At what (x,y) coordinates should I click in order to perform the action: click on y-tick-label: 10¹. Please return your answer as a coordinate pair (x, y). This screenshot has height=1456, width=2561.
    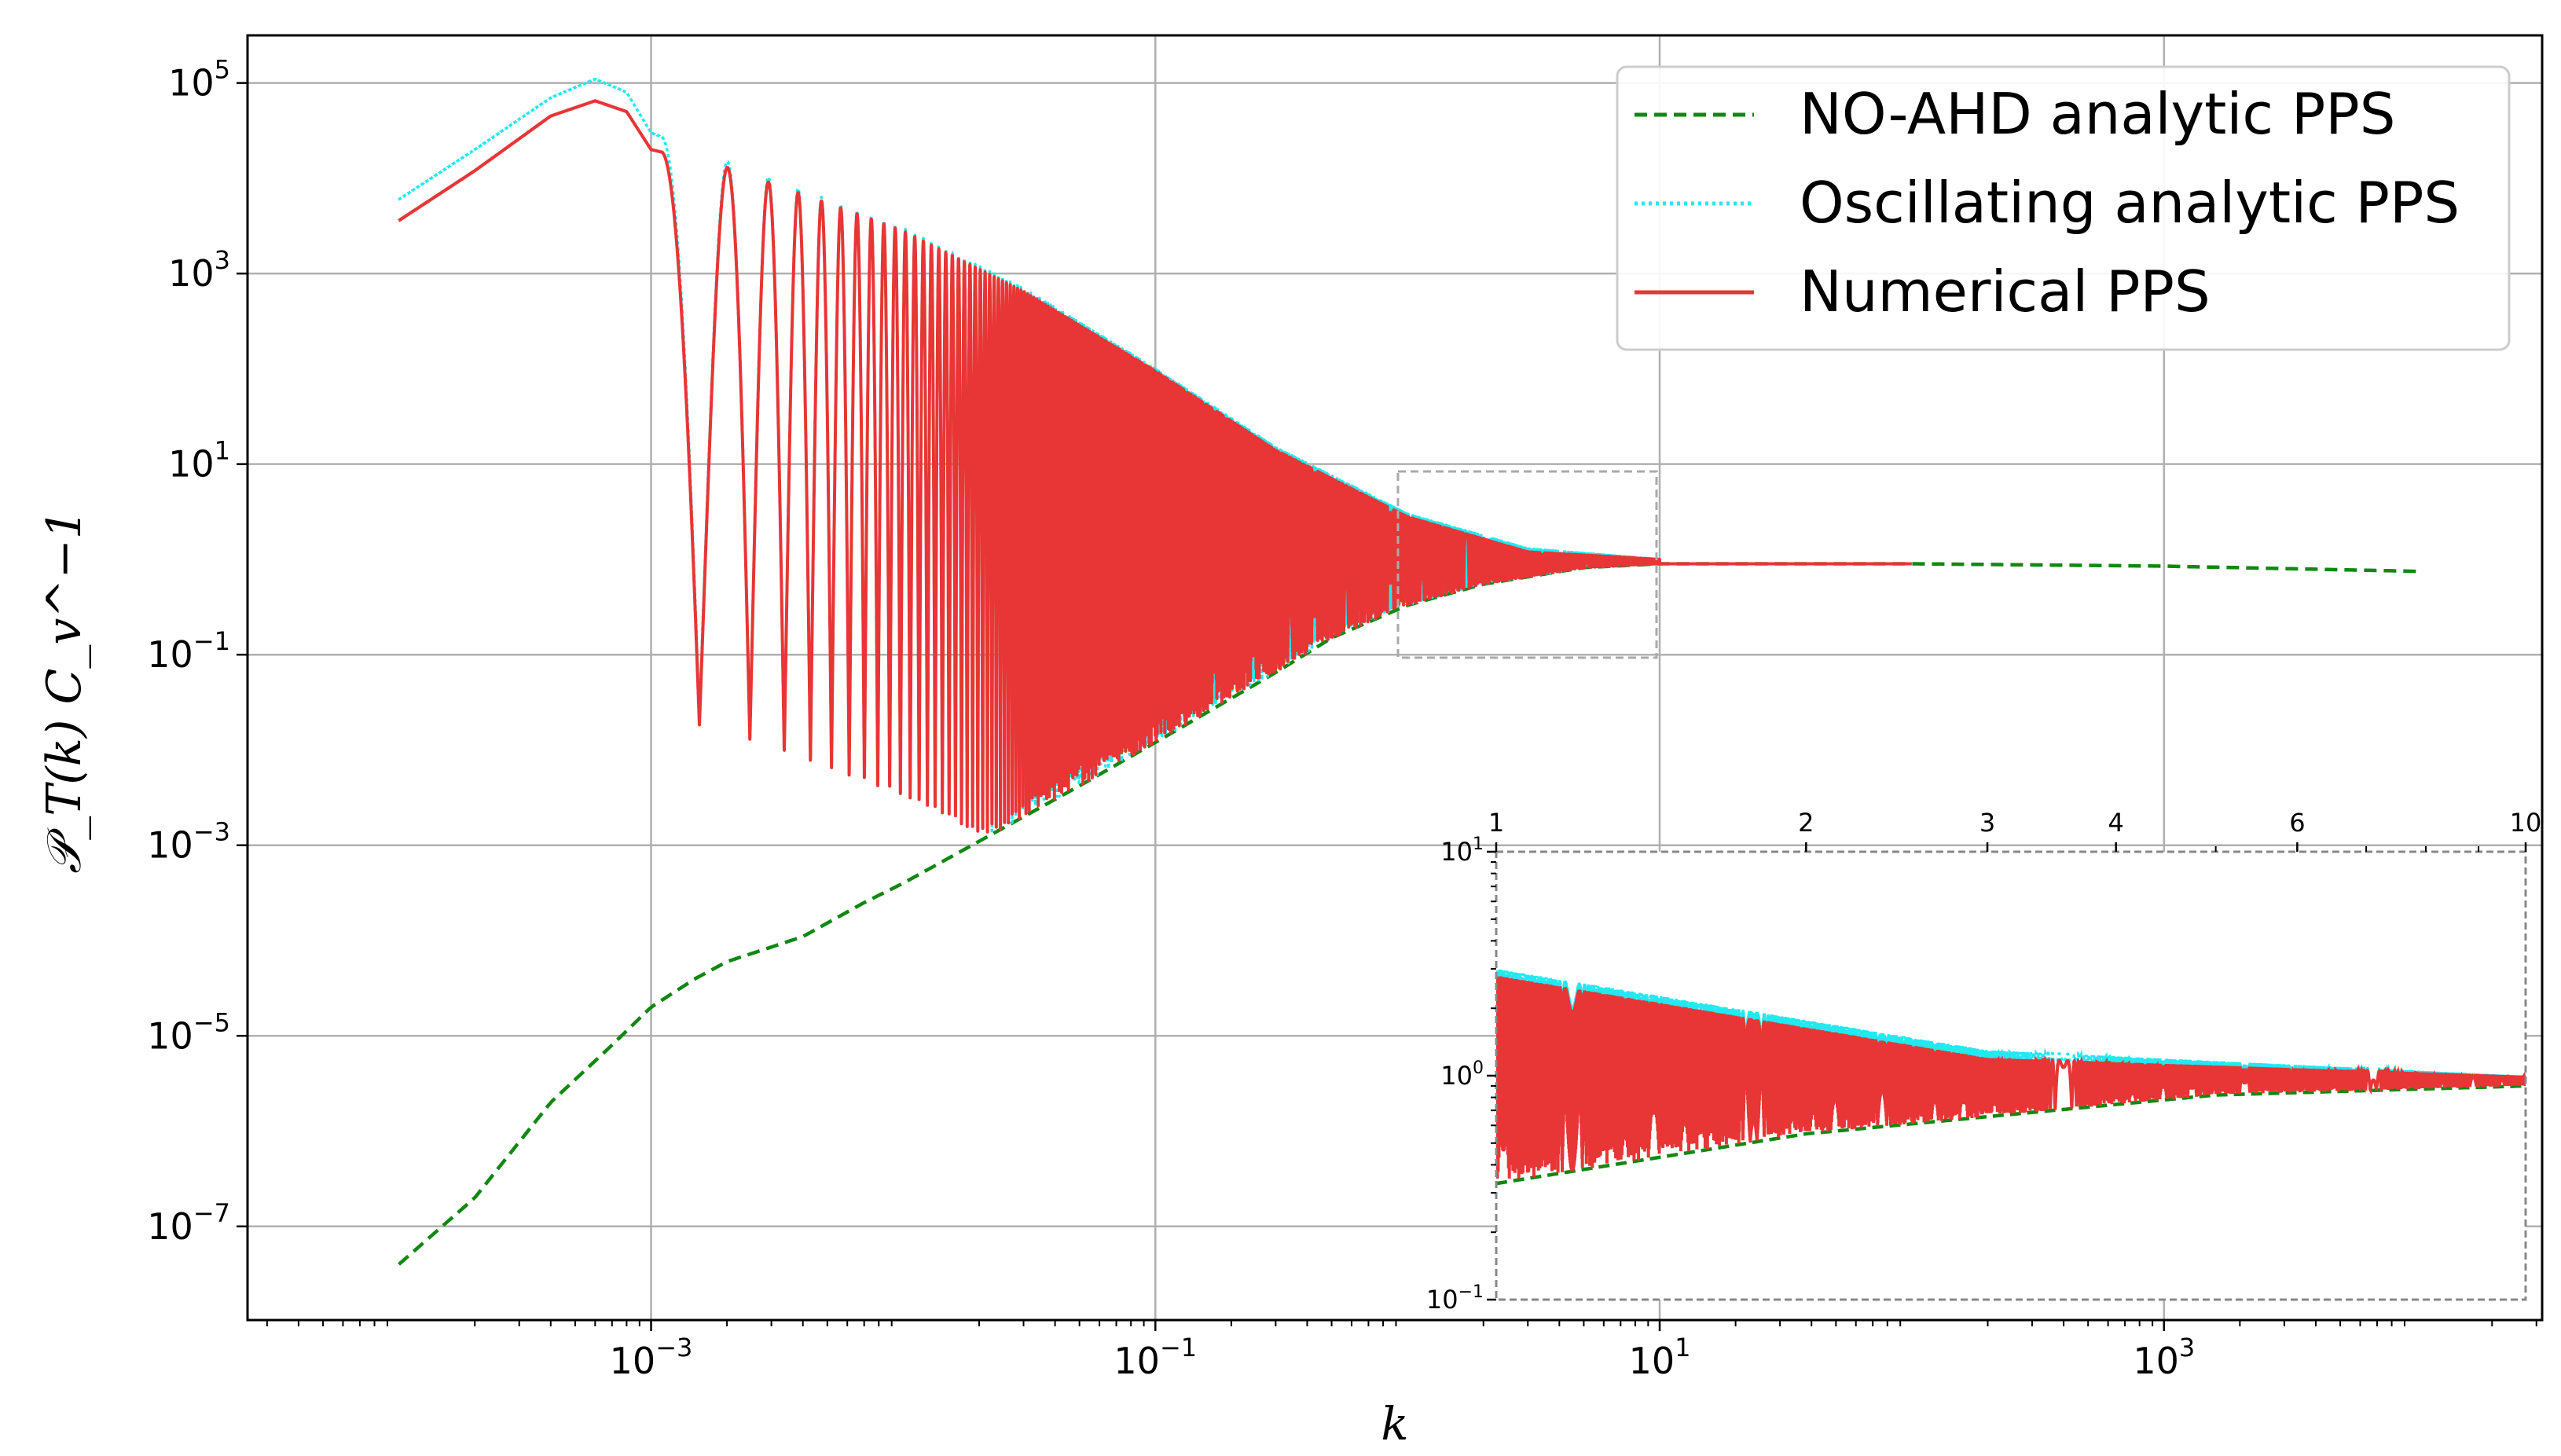
    Looking at the image, I should click on (199, 461).